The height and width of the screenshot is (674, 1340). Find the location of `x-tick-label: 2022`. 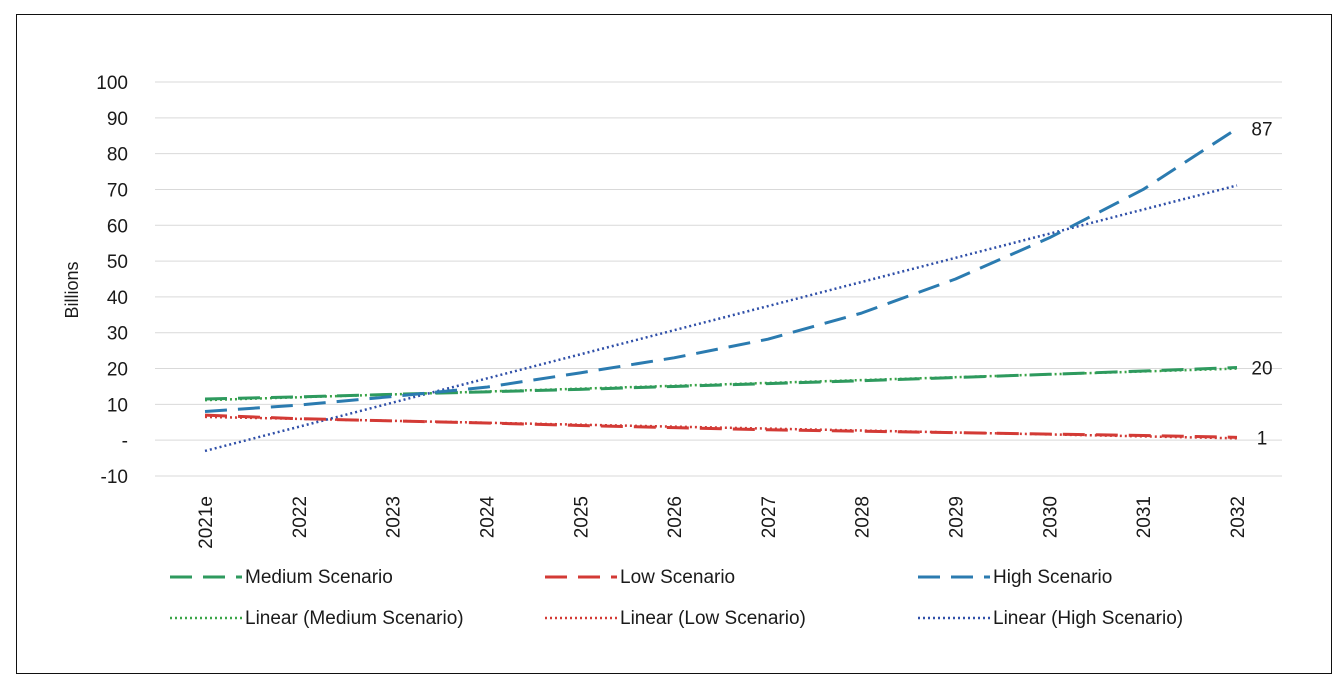

x-tick-label: 2022 is located at coordinates (300, 517).